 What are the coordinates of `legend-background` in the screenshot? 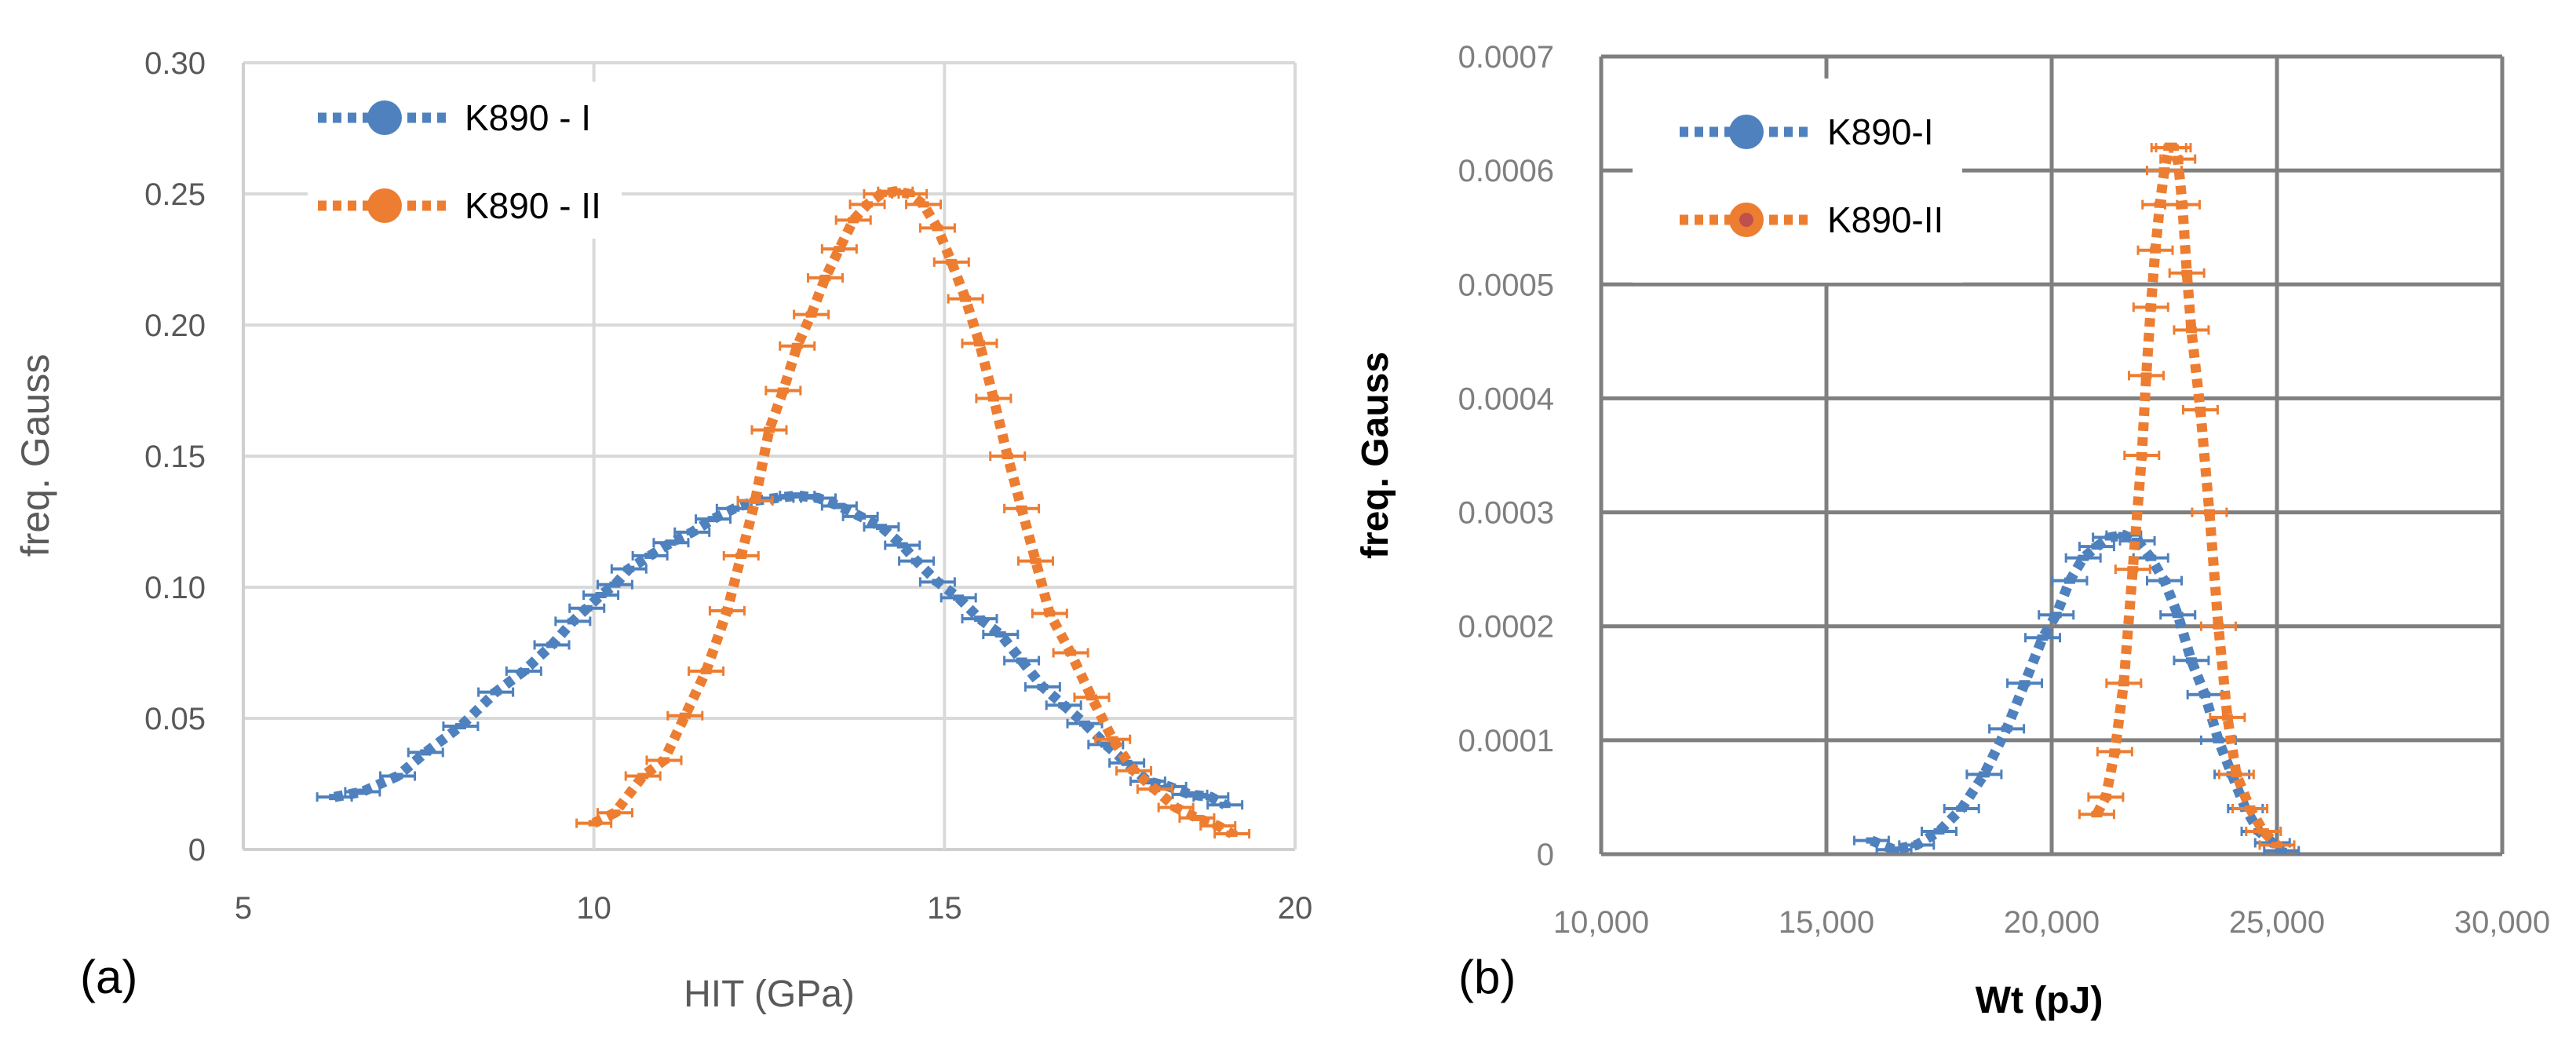 It's located at (1798, 181).